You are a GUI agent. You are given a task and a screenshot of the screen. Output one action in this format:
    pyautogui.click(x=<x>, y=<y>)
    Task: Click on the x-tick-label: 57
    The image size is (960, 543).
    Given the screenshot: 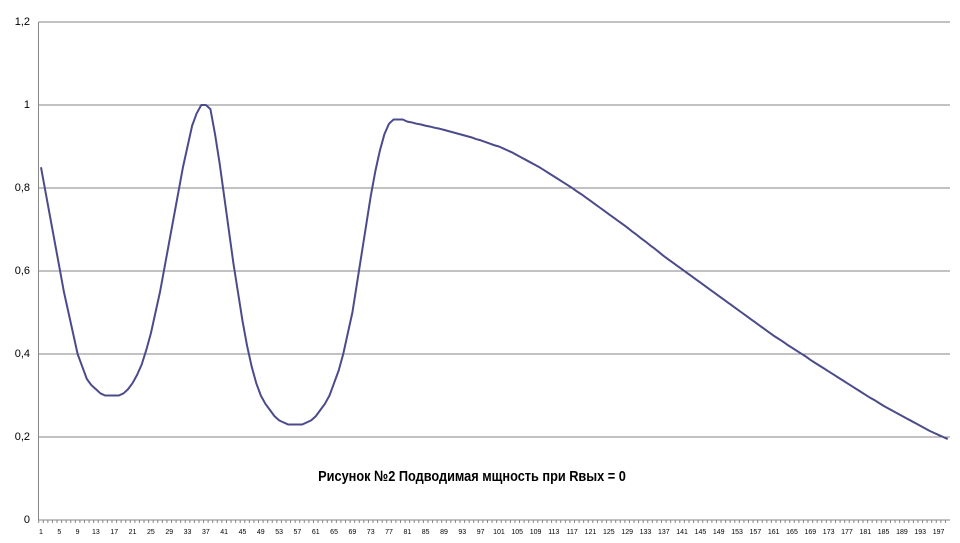 What is the action you would take?
    pyautogui.click(x=298, y=532)
    